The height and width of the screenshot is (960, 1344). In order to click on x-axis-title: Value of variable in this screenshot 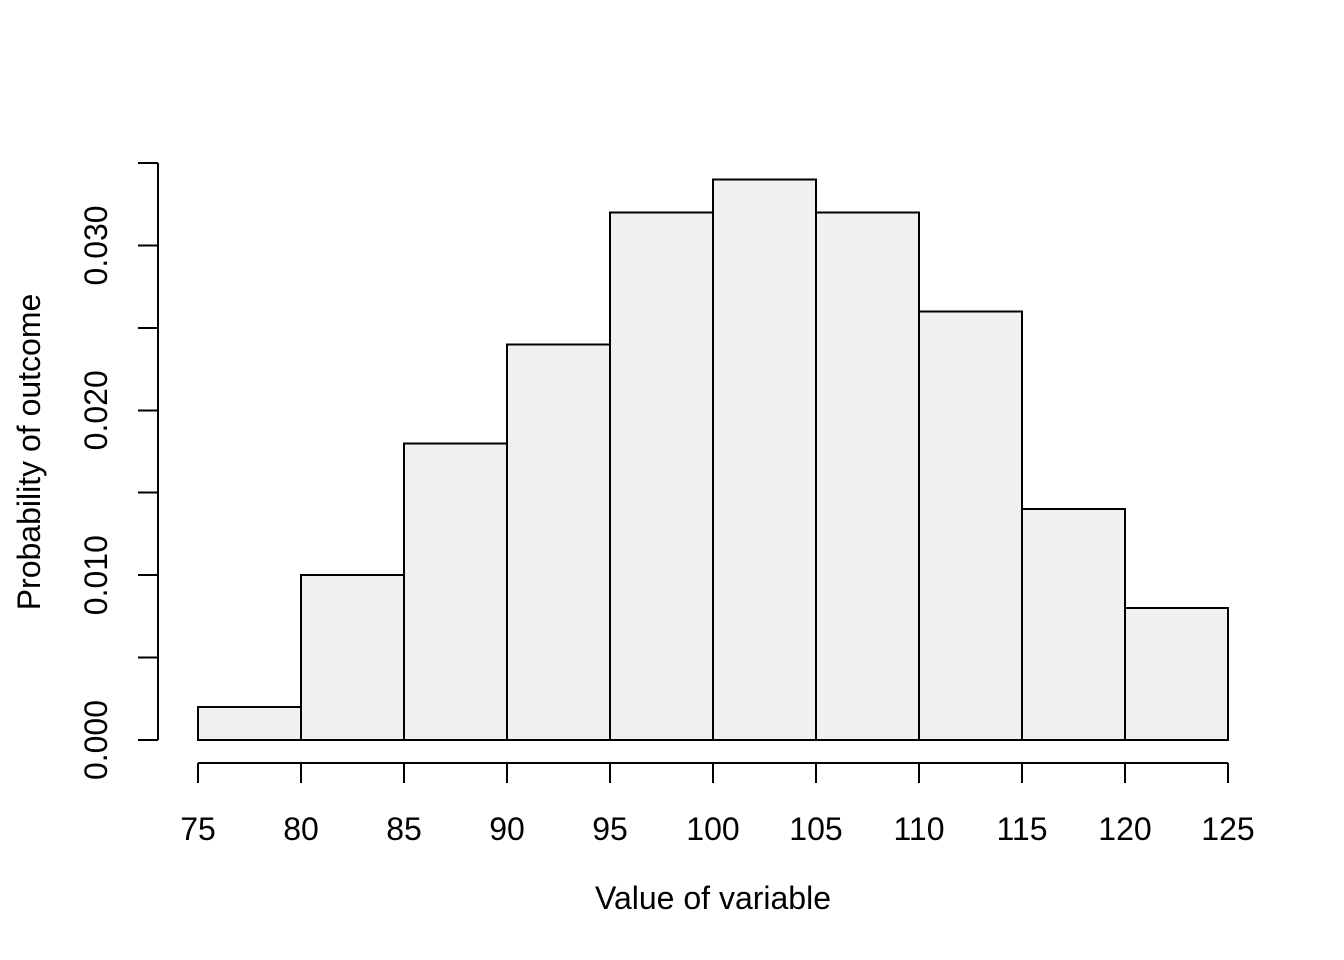, I will do `click(713, 898)`.